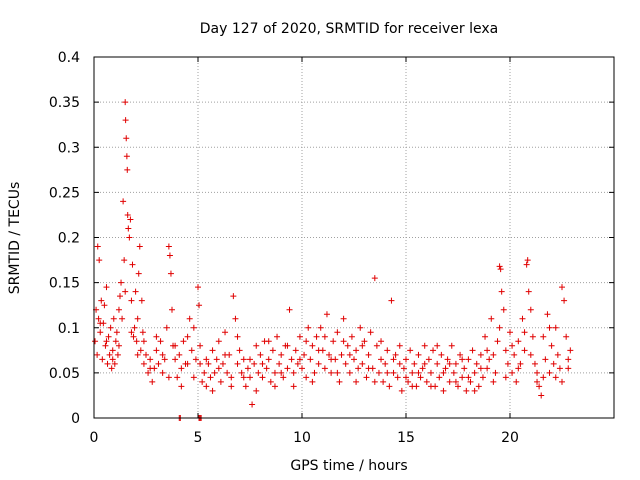 The image size is (640, 480). What do you see at coordinates (69, 58) in the screenshot?
I see `y-tick-label: 0.4` at bounding box center [69, 58].